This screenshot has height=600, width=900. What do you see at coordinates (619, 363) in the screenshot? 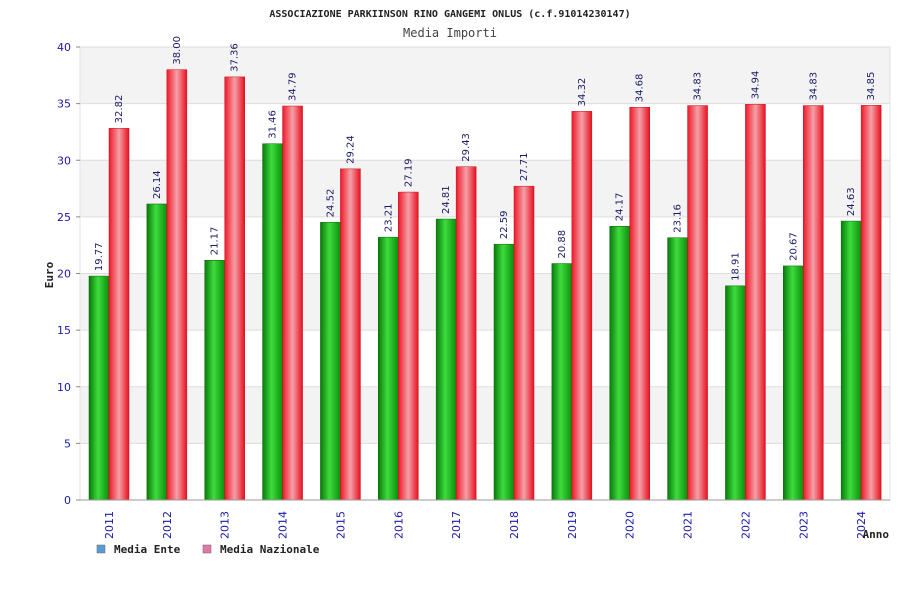
I see `bar-media-ente-2020` at bounding box center [619, 363].